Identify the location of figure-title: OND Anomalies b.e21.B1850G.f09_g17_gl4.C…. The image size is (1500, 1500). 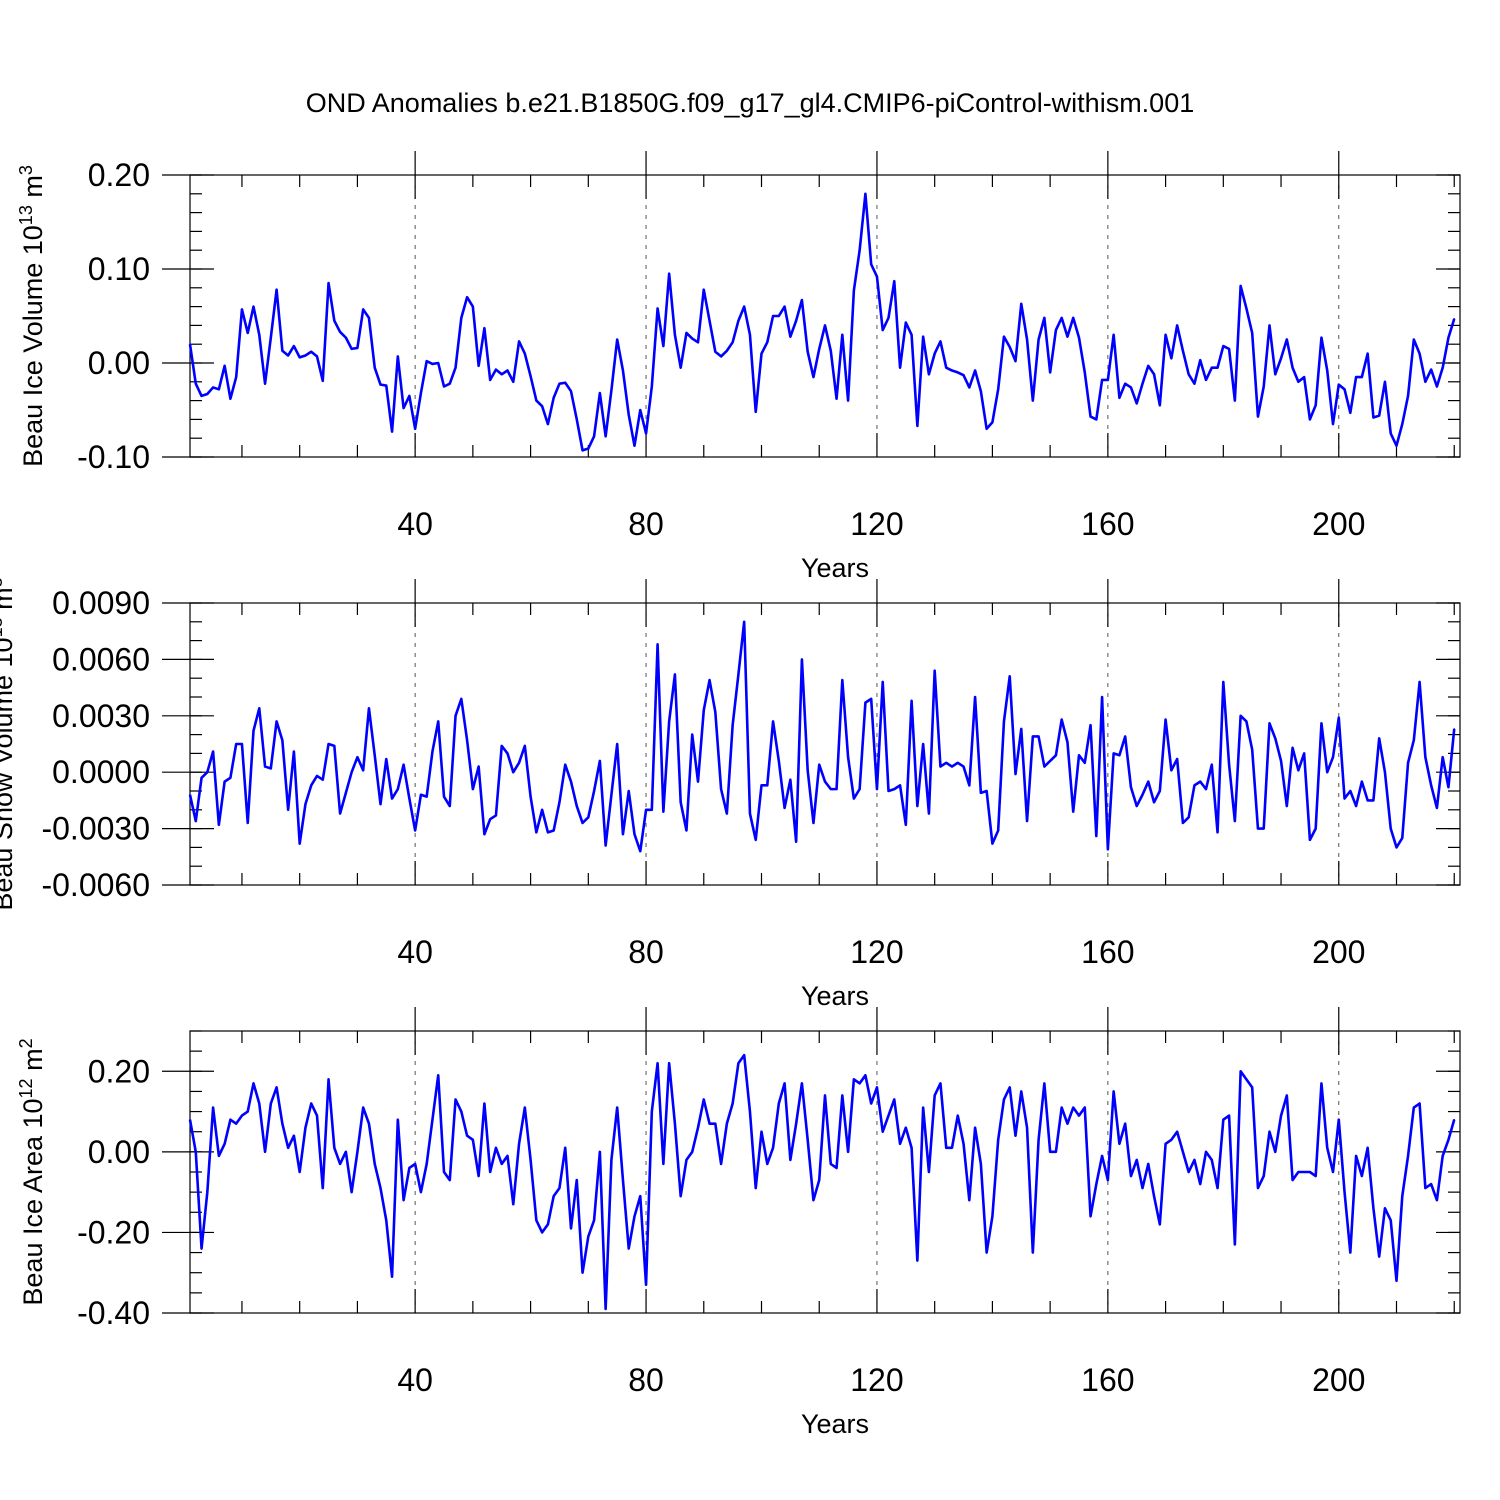
(750, 103).